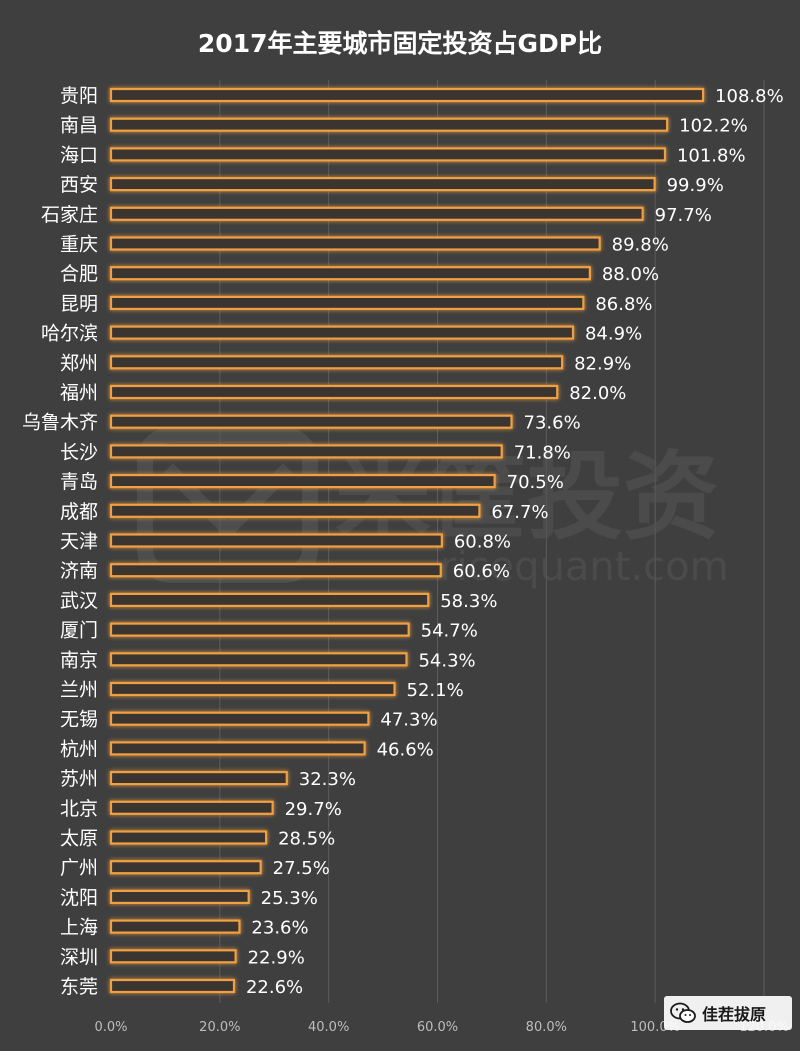 The height and width of the screenshot is (1051, 800). I want to click on category-label: 哈尔滨, so click(69, 334).